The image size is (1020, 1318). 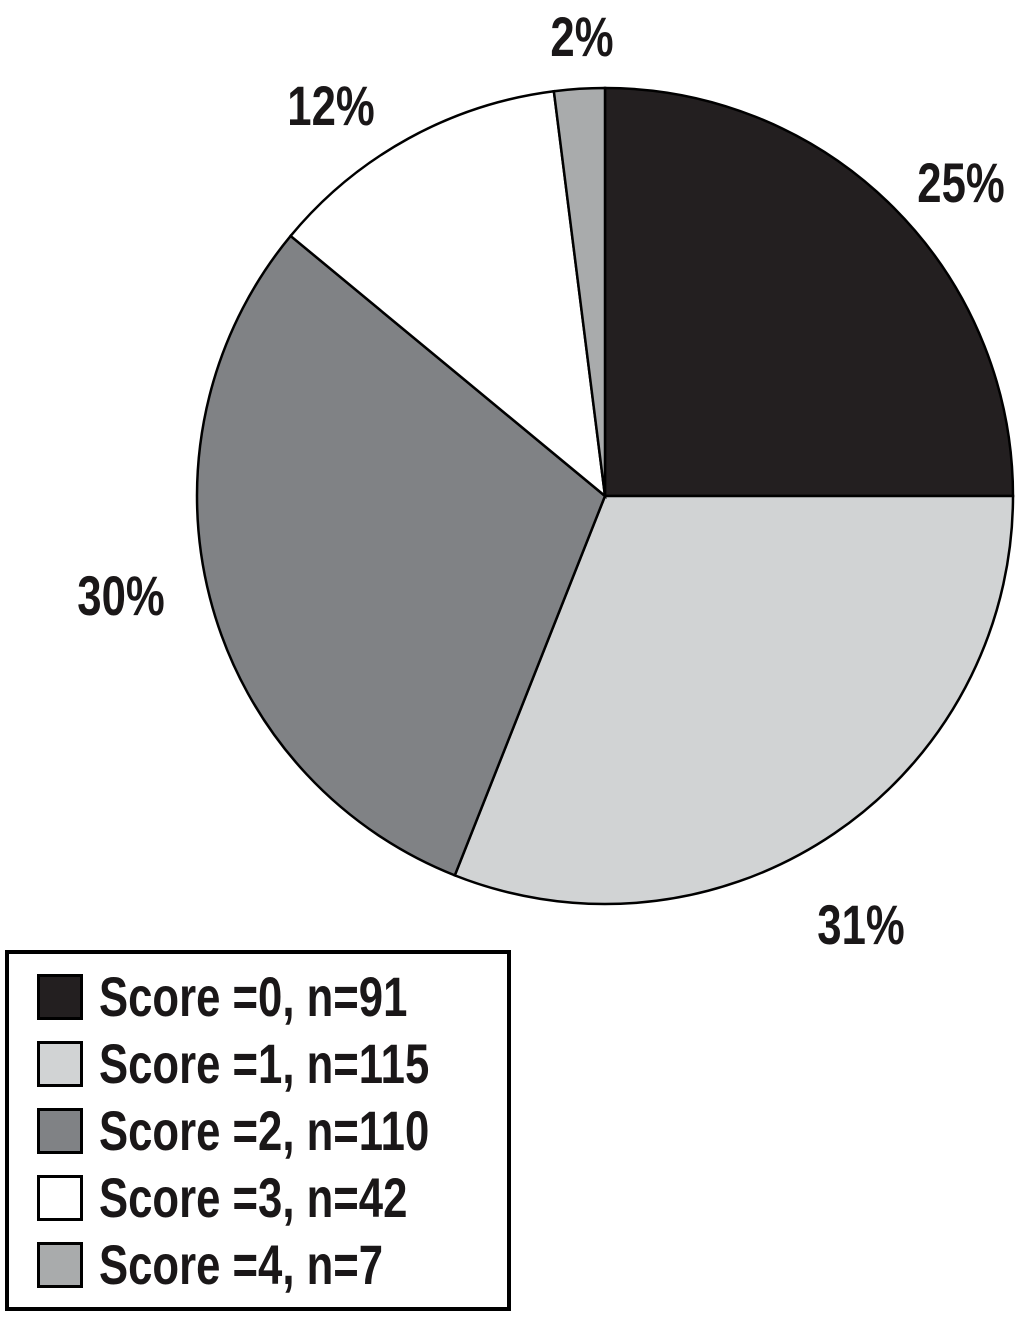 I want to click on slice-percentage-text: 25%, so click(x=961, y=182).